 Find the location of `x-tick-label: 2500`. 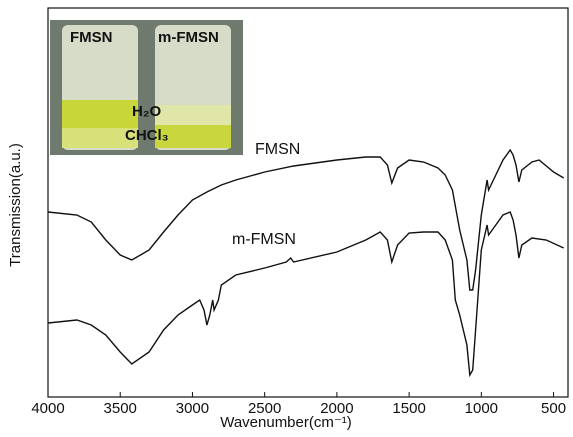

x-tick-label: 2500 is located at coordinates (264, 408).